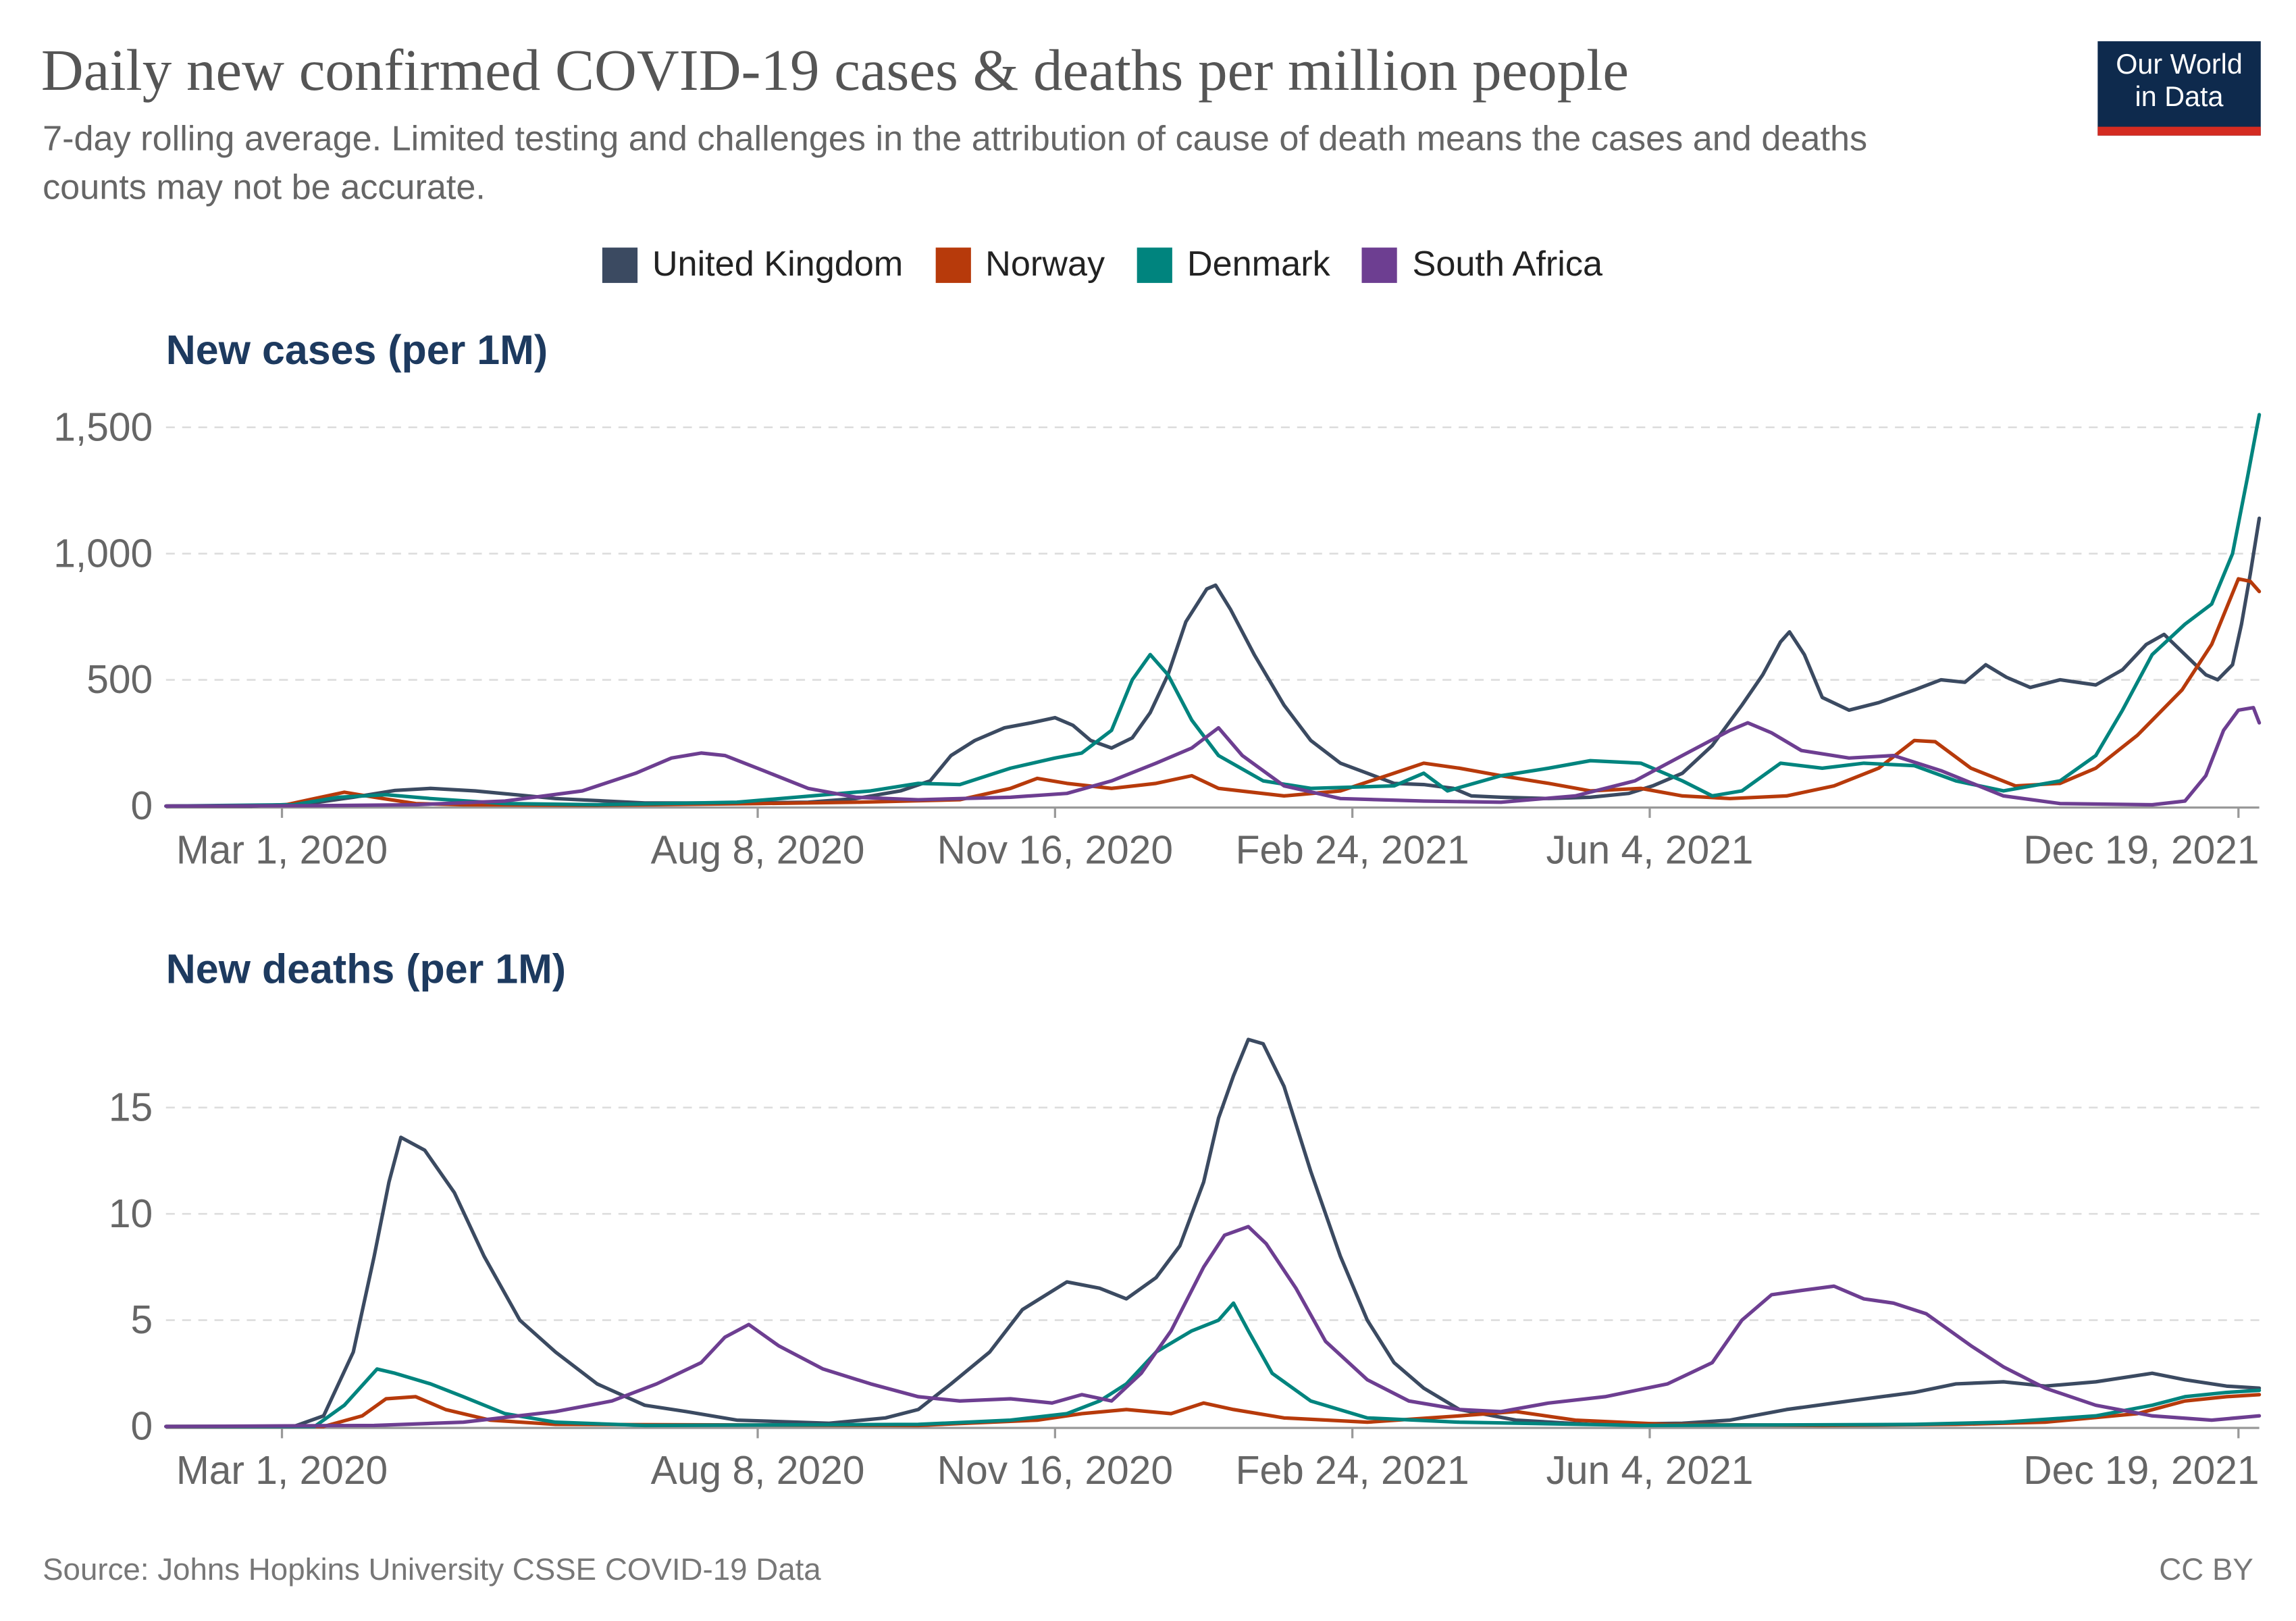 This screenshot has width=2296, height=1621. I want to click on legend-label: South Africa, so click(1507, 265).